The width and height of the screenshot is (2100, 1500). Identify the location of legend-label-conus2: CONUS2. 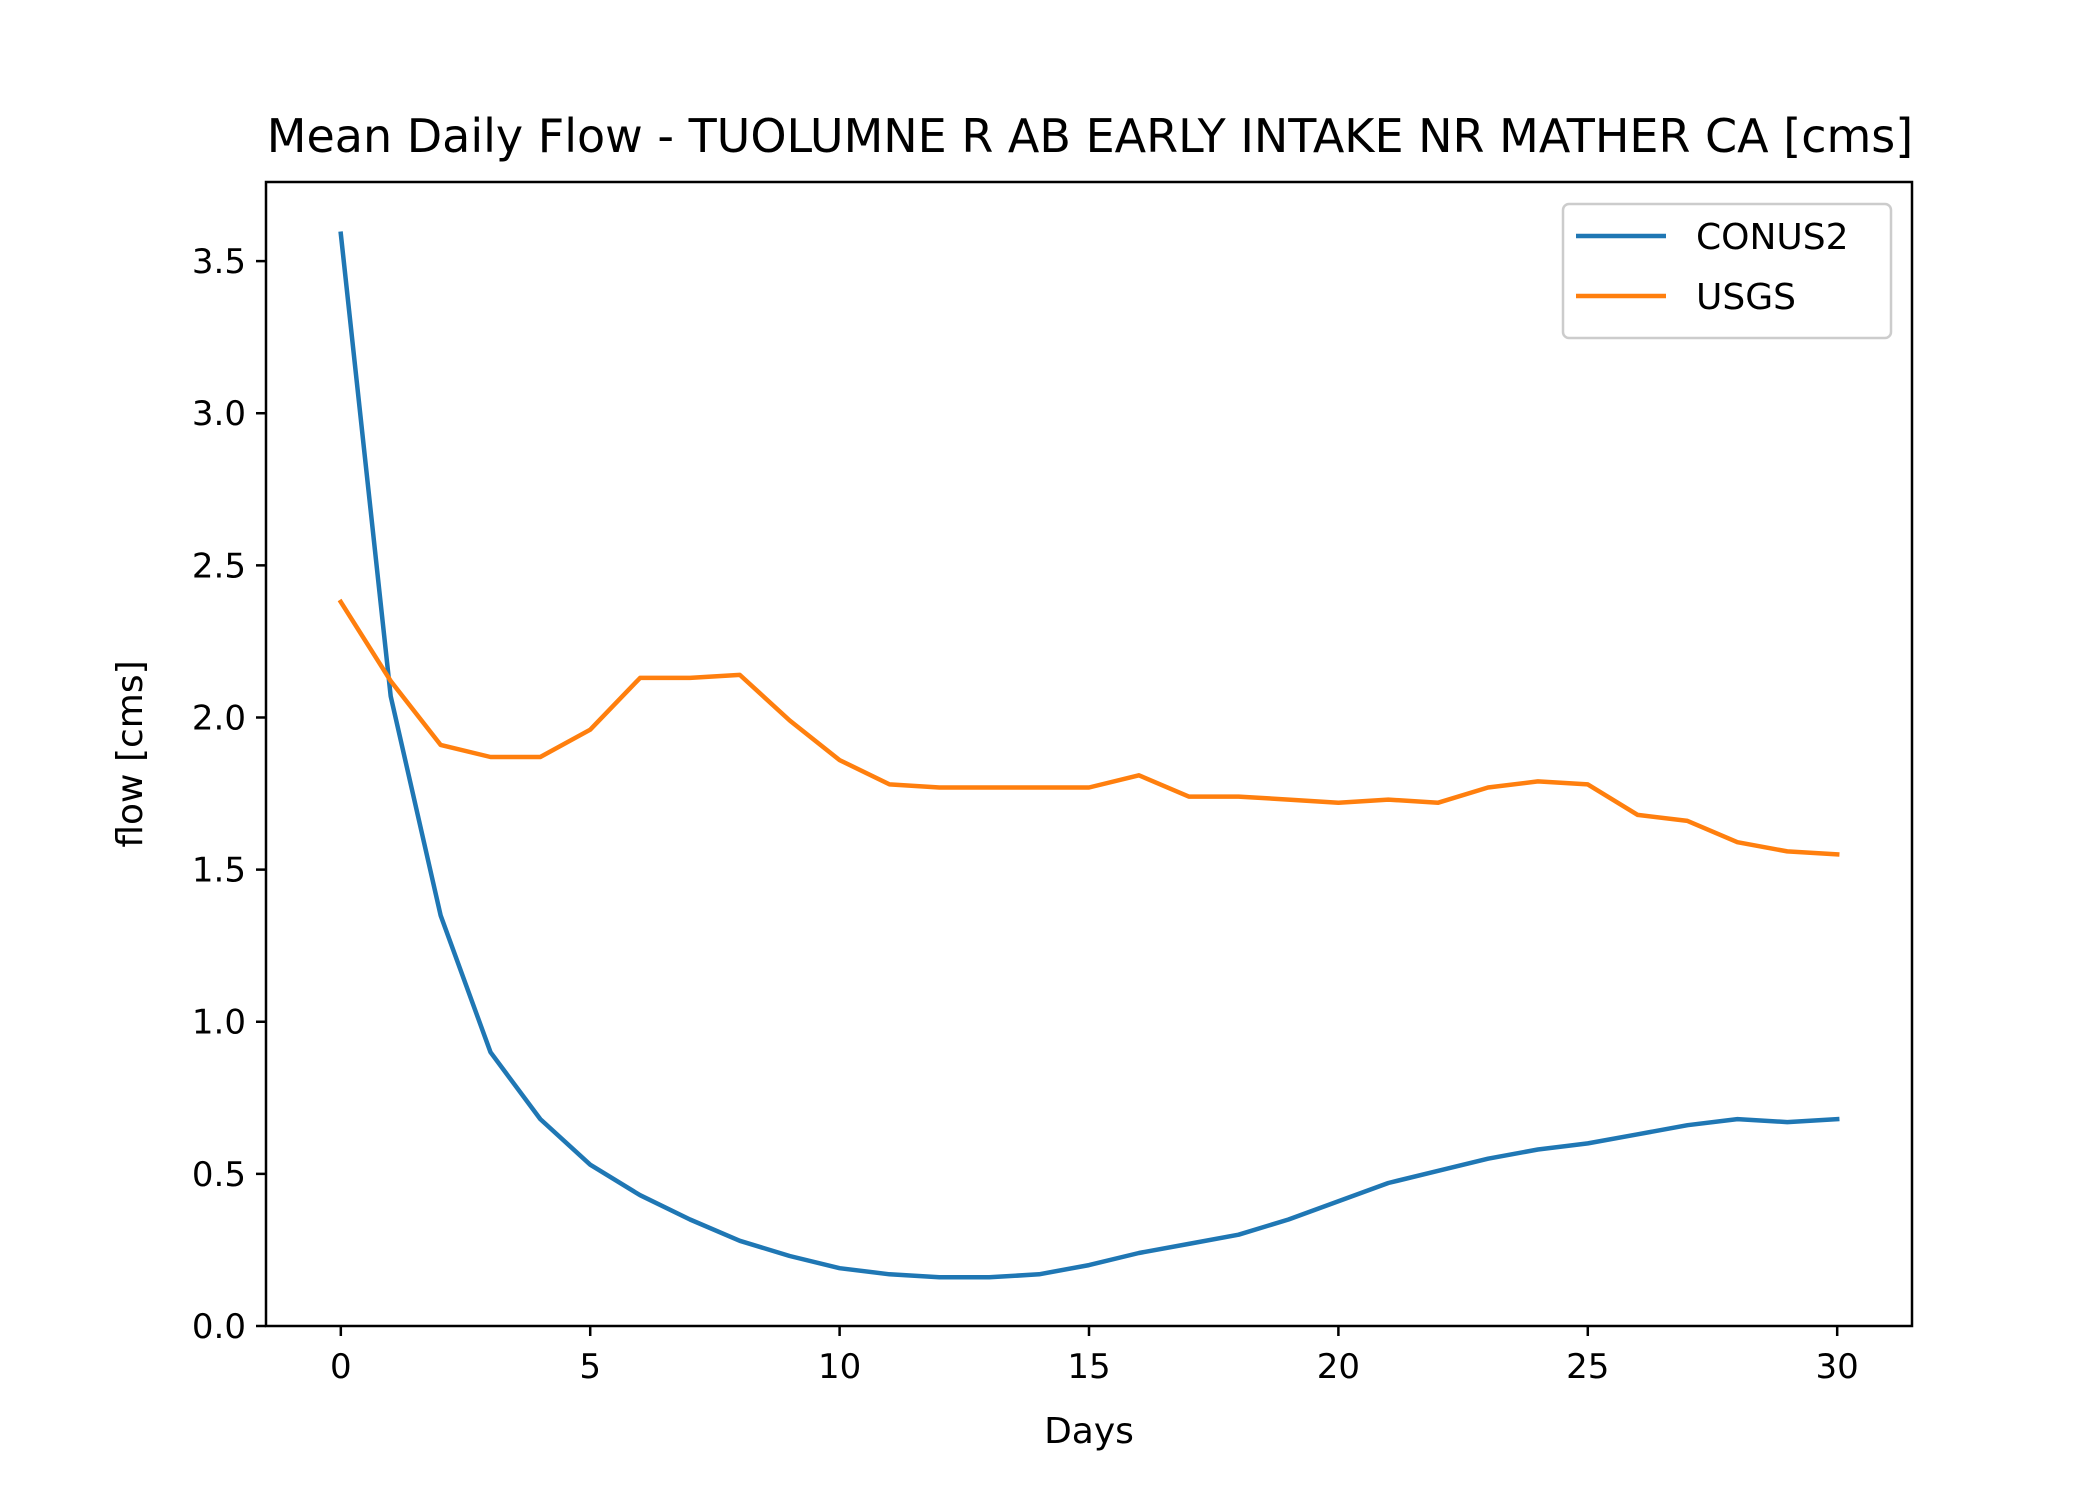
(1772, 237).